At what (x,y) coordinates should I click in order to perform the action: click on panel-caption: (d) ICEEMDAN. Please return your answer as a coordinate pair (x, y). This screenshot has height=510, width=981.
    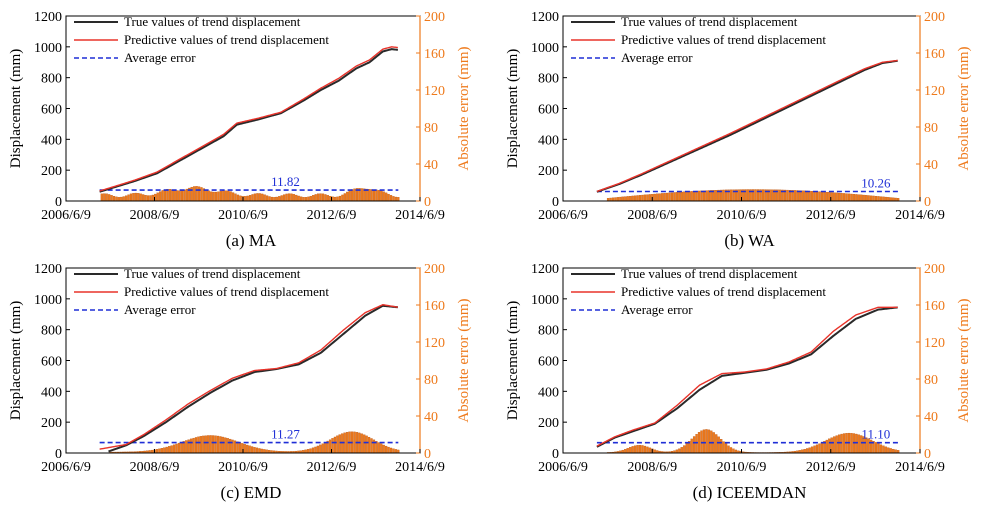
    Looking at the image, I should click on (750, 492).